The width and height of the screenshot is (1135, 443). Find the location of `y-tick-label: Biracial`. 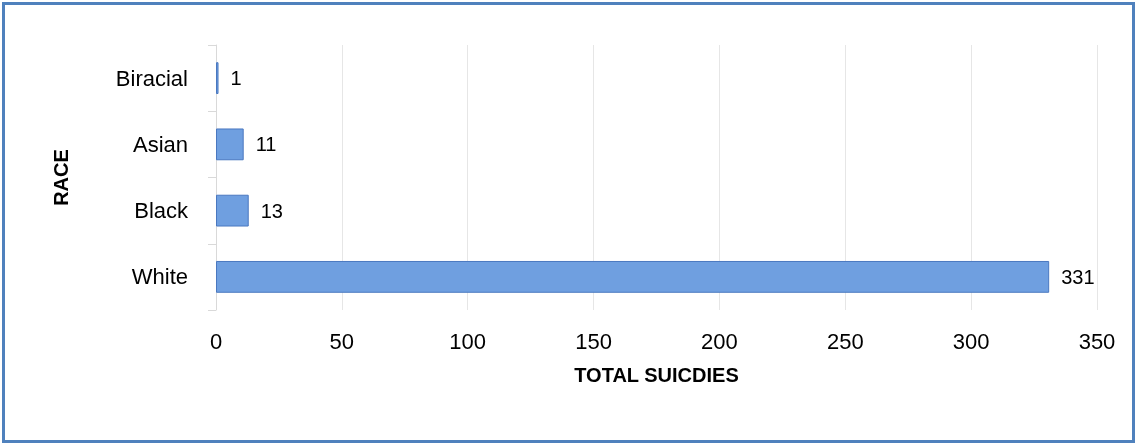

y-tick-label: Biracial is located at coordinates (151, 78).